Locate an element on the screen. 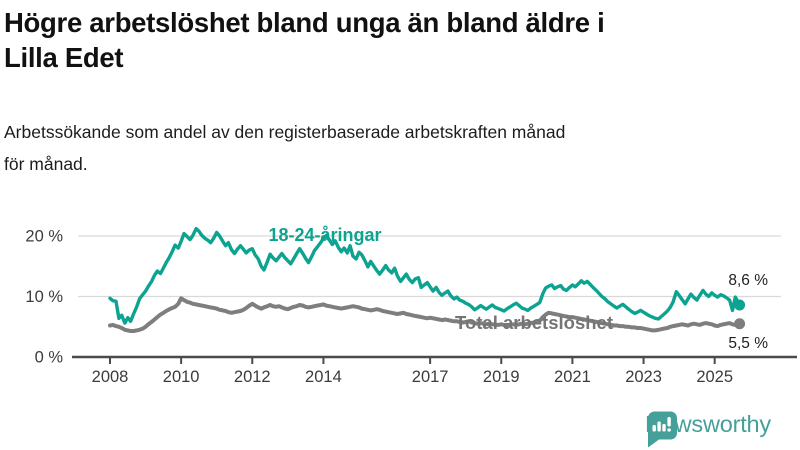 This screenshot has height=450, width=800. x-axis-tick-label: 2010 is located at coordinates (181, 377).